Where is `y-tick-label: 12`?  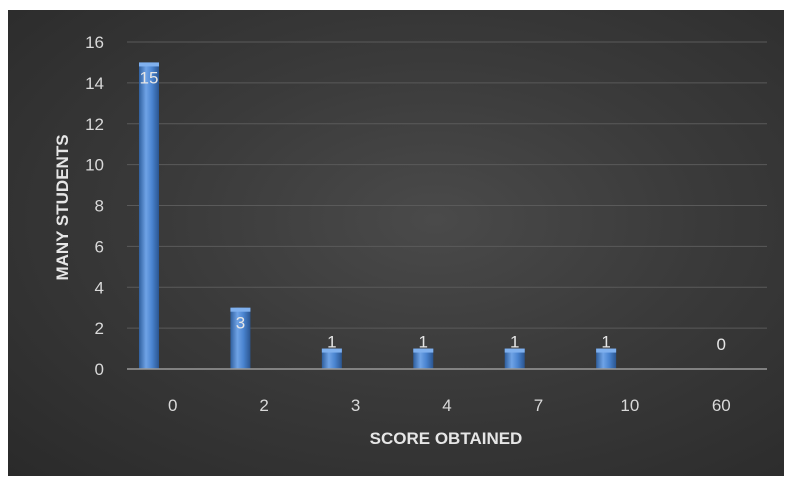
y-tick-label: 12 is located at coordinates (94, 124).